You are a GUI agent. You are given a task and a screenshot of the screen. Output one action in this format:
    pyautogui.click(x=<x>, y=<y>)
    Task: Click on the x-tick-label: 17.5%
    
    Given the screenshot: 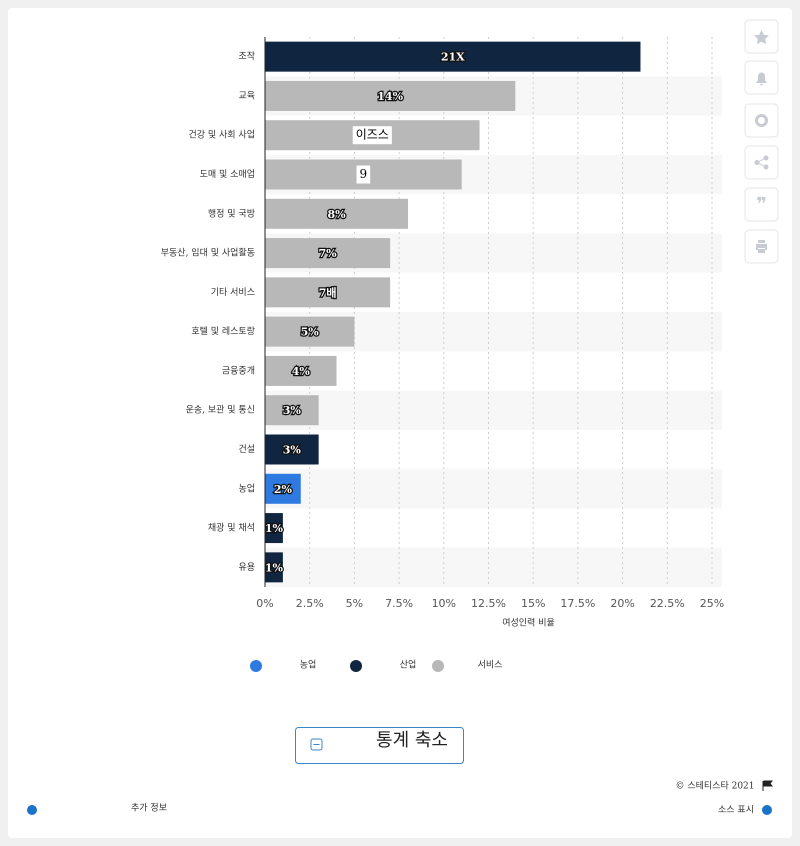 What is the action you would take?
    pyautogui.click(x=577, y=603)
    